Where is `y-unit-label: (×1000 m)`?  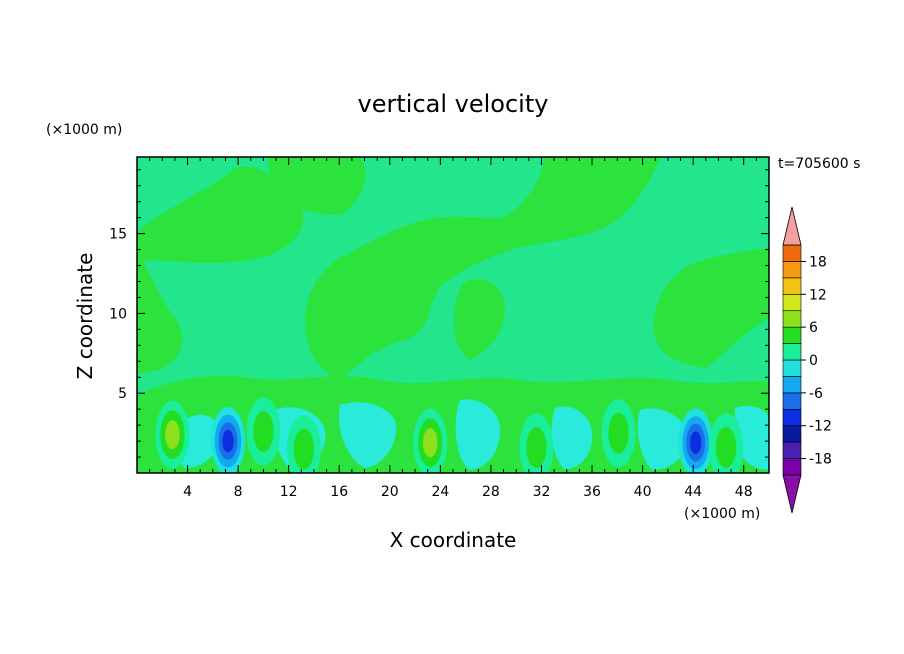
y-unit-label: (×1000 m) is located at coordinates (84, 130).